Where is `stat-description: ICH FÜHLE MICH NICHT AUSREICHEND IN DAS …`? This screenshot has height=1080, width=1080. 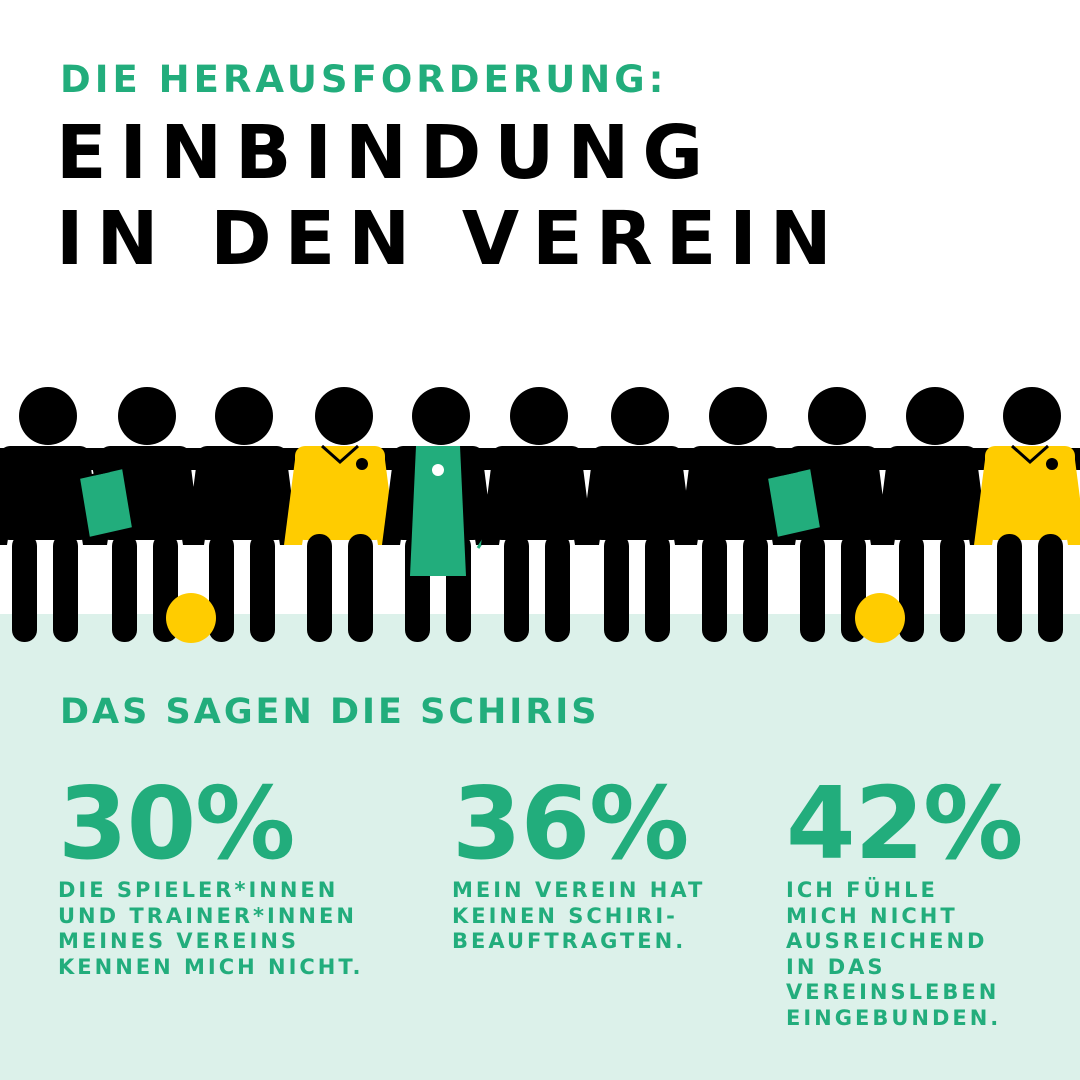
stat-description: ICH FÜHLE MICH NICHT AUSREICHEND IN DAS … is located at coordinates (894, 954).